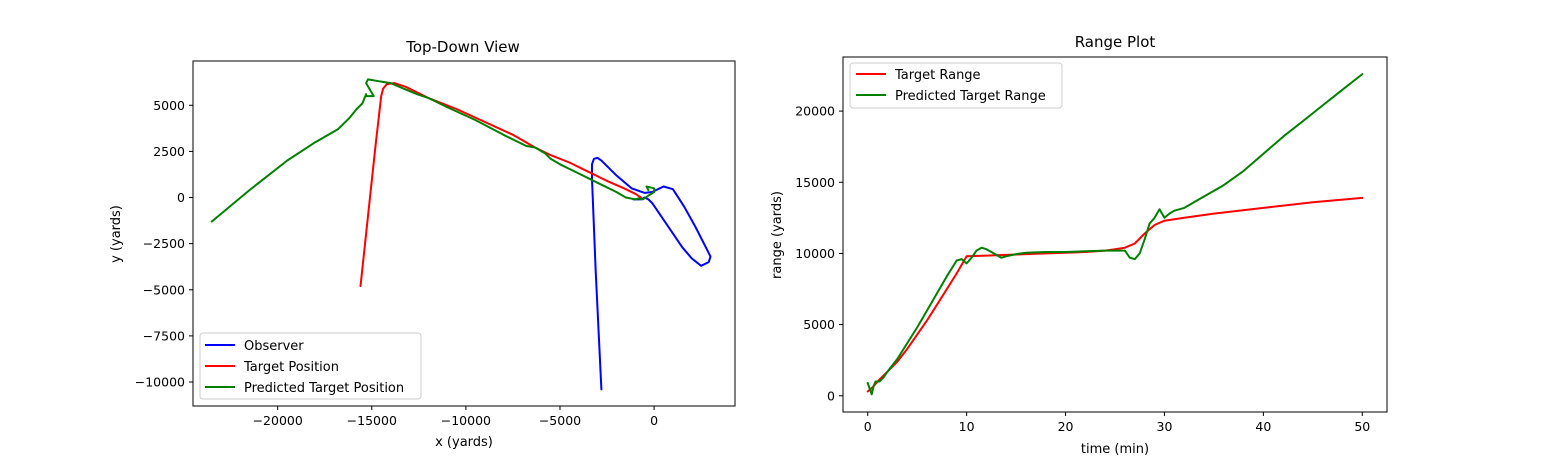  Describe the element at coordinates (291, 367) in the screenshot. I see `legend-label-target-position: Target Position` at that location.